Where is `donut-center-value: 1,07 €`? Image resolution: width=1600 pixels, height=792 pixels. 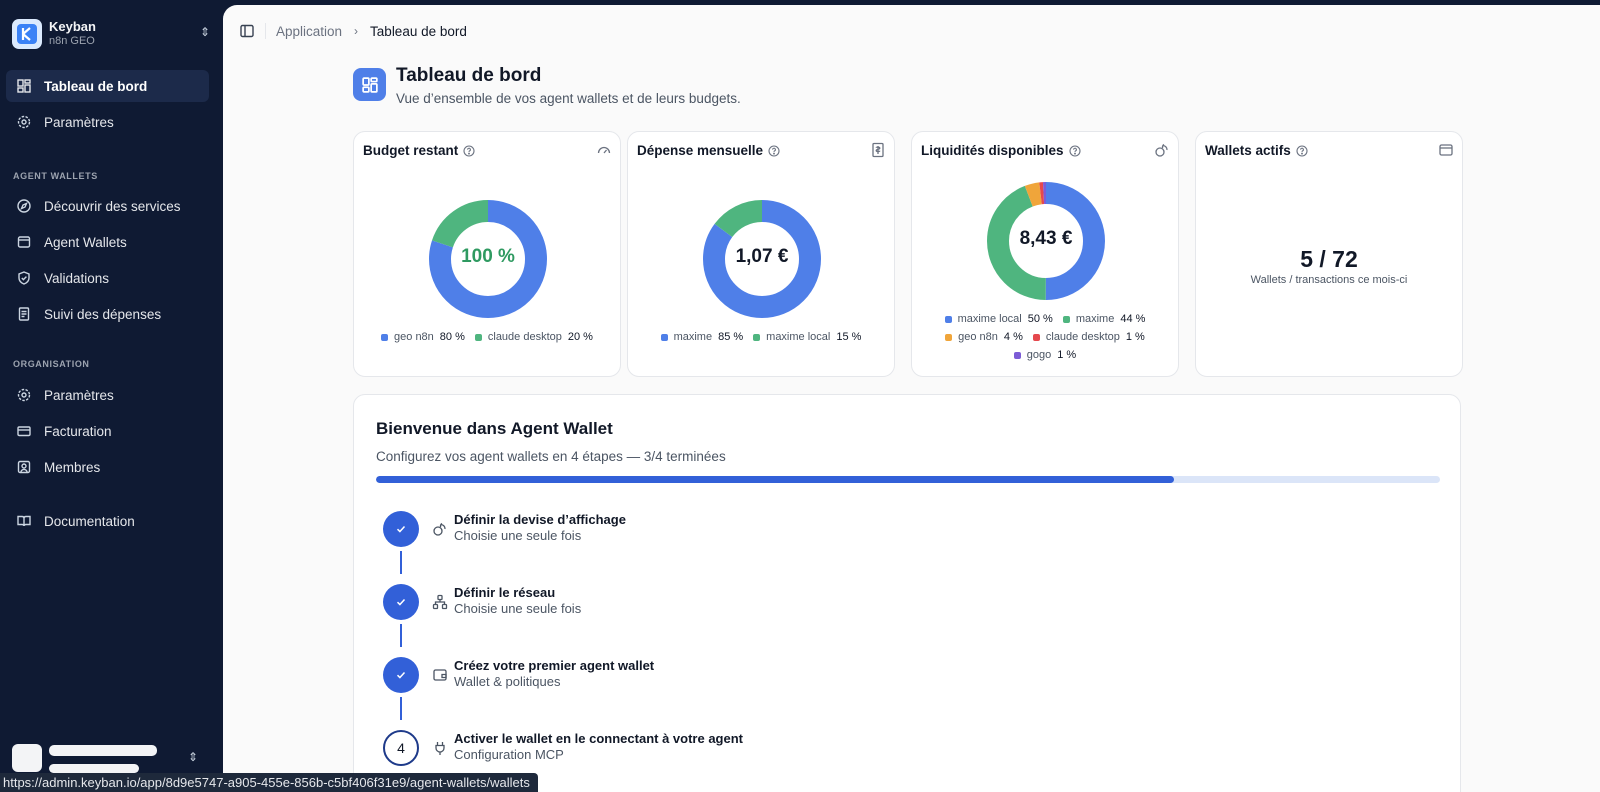 donut-center-value: 1,07 € is located at coordinates (762, 256).